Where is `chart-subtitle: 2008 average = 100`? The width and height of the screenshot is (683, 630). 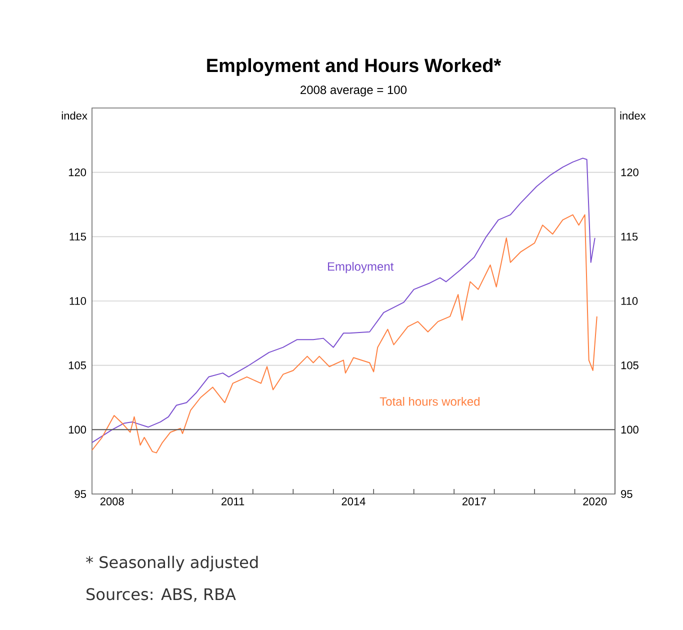
chart-subtitle: 2008 average = 100 is located at coordinates (353, 91).